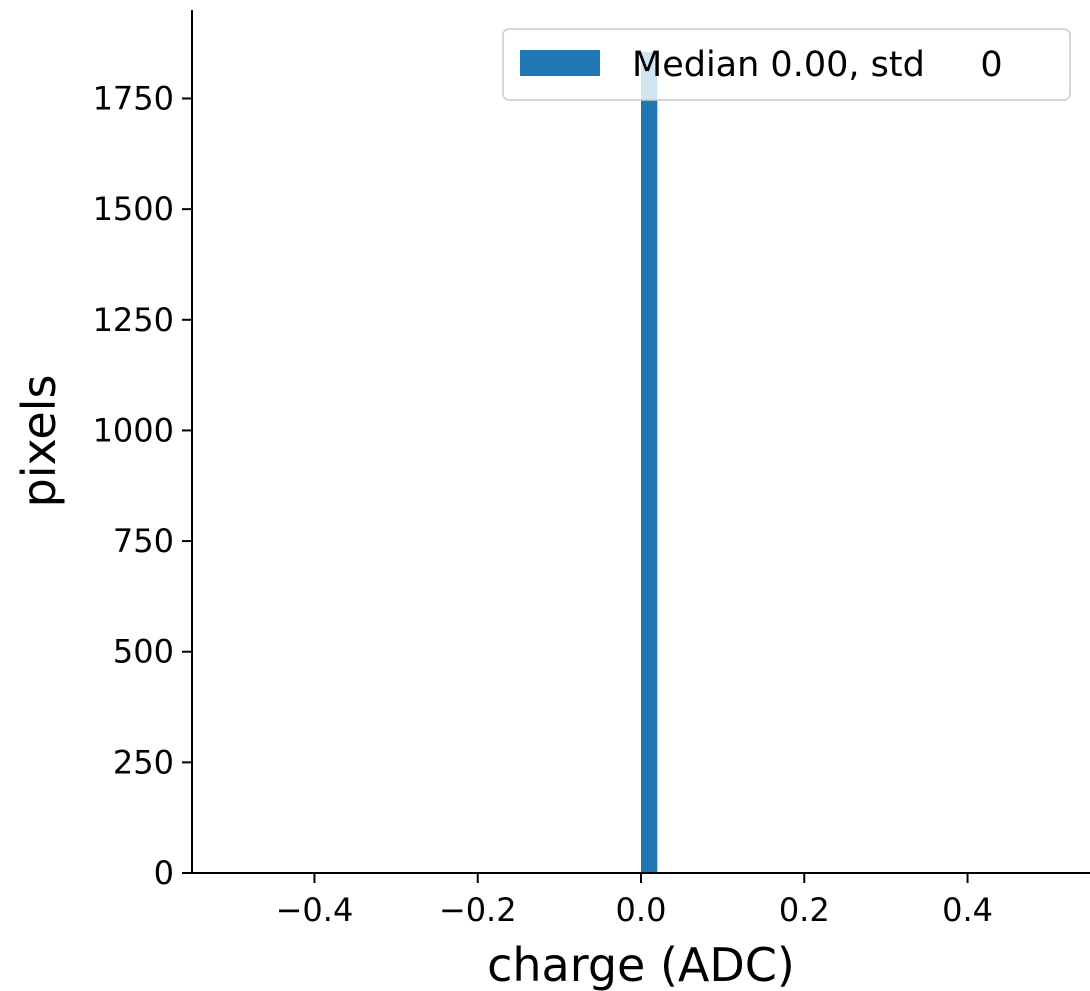 This screenshot has width=1090, height=991. I want to click on y-tick-label: 0, so click(164, 873).